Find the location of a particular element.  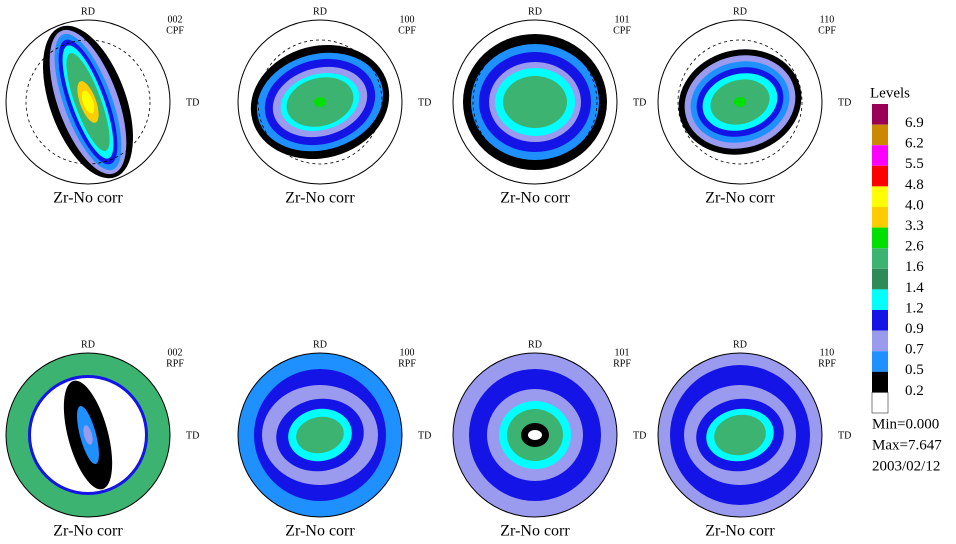

legend-level: 0.7 is located at coordinates (914, 350).